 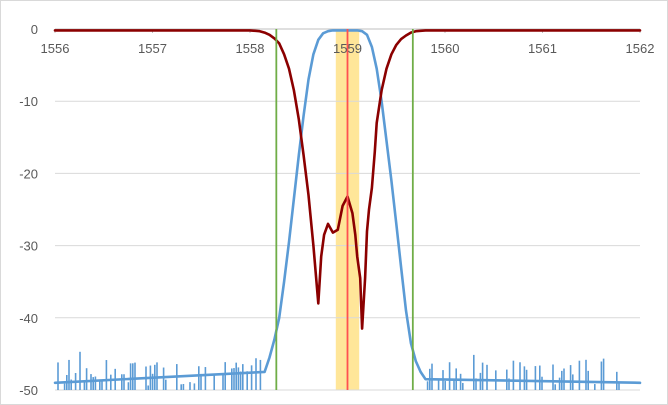 I want to click on x-tick-label: 1557, so click(x=152, y=48).